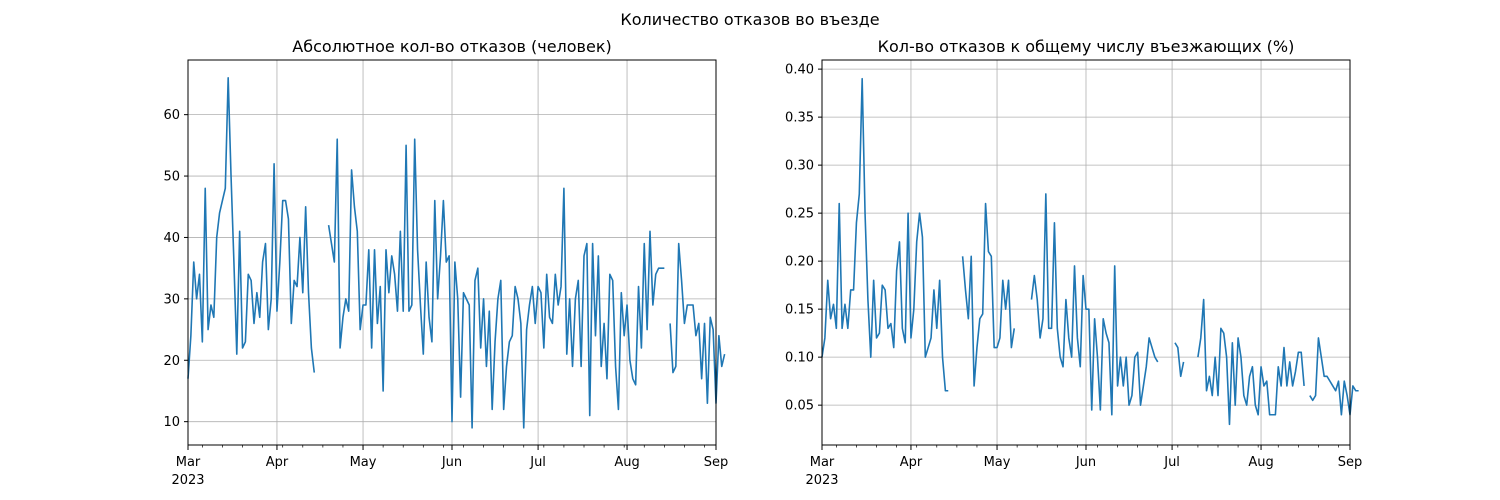 The width and height of the screenshot is (1500, 500). What do you see at coordinates (822, 462) in the screenshot?
I see `right-xtick-label: Mar` at bounding box center [822, 462].